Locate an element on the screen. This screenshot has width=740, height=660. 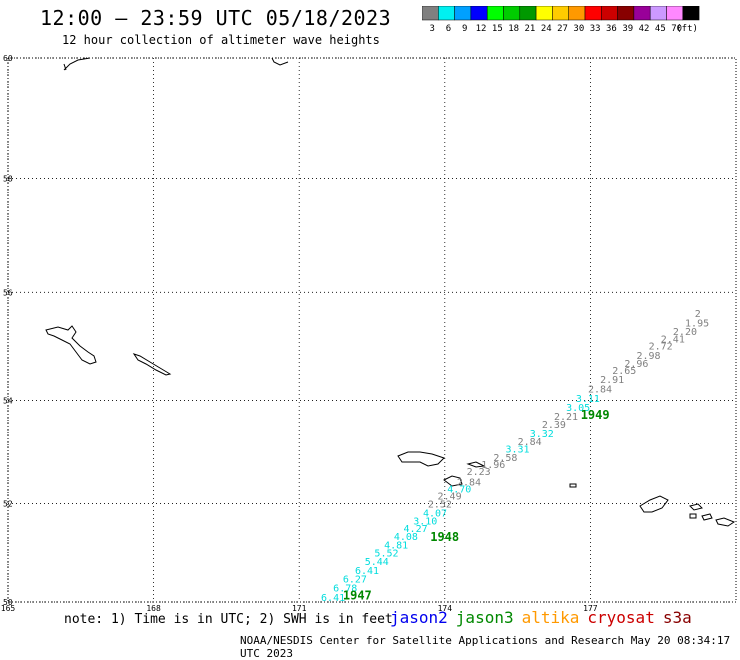
time-marker: 1949 is located at coordinates (595, 415).